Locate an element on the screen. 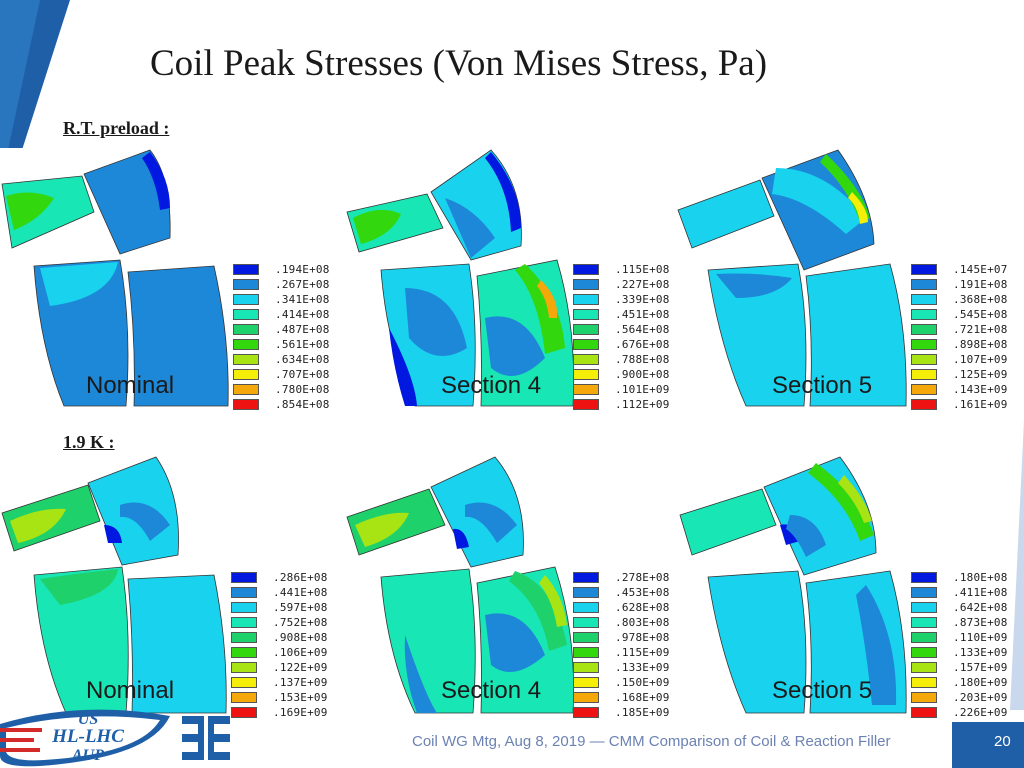  legend-entry: .707E+08 is located at coordinates (293, 374).